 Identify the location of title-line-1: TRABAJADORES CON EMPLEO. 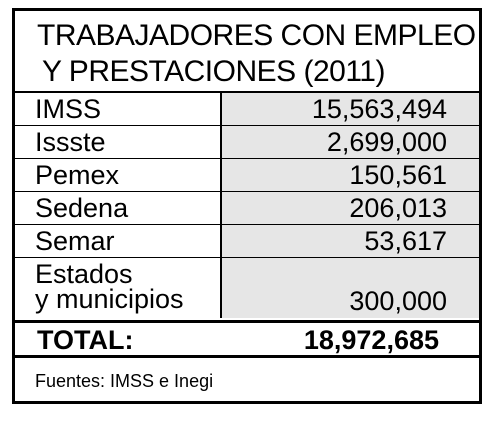
(256, 35).